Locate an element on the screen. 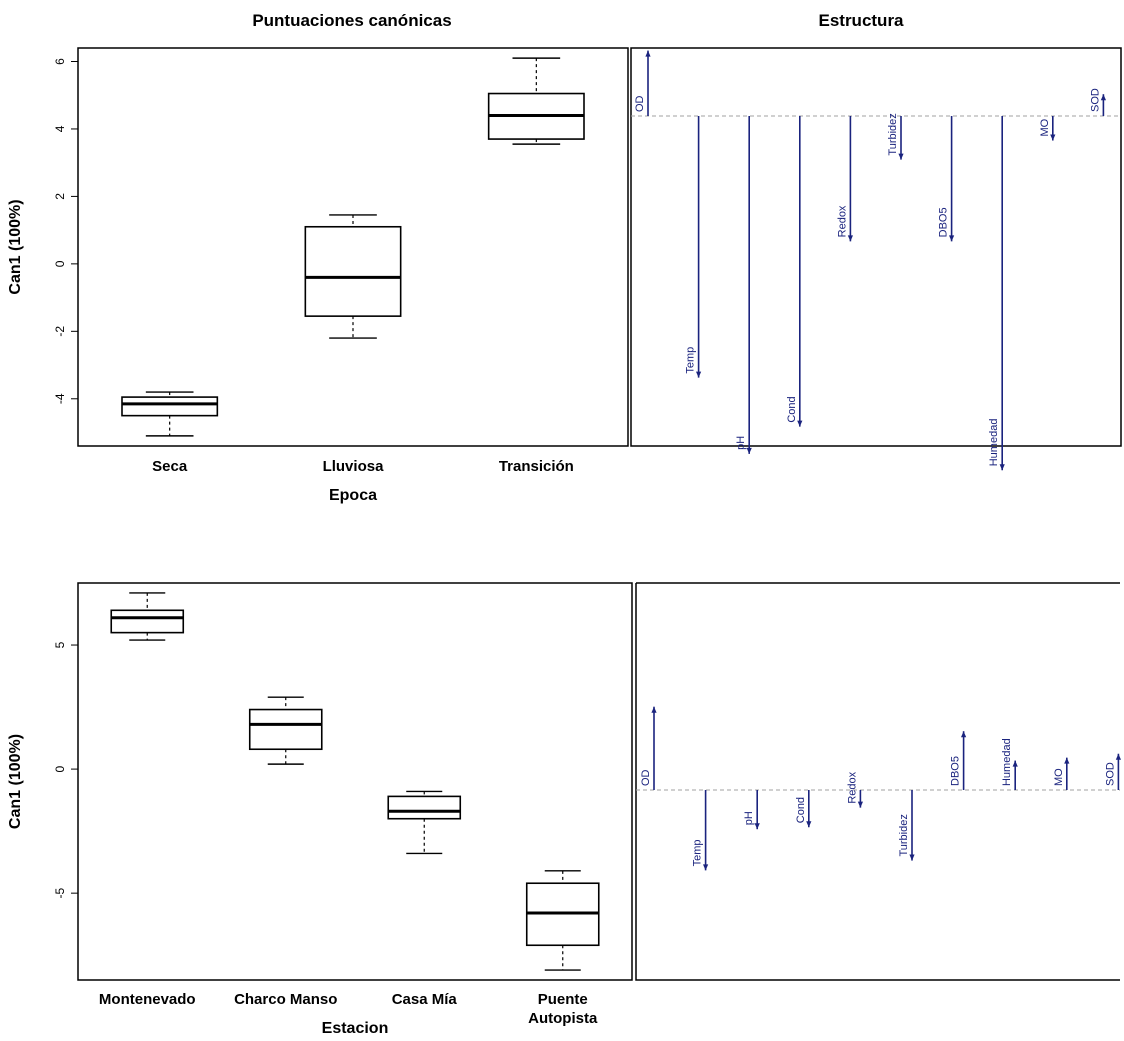  box-lluviosa is located at coordinates (353, 276).